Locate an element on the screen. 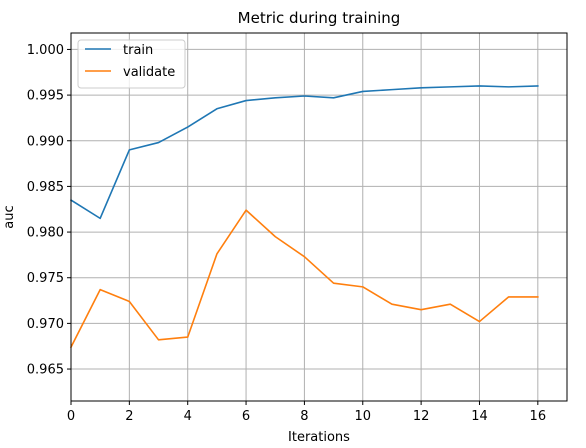 This screenshot has height=448, width=586. y-tick-label: 0.970 is located at coordinates (45, 324).